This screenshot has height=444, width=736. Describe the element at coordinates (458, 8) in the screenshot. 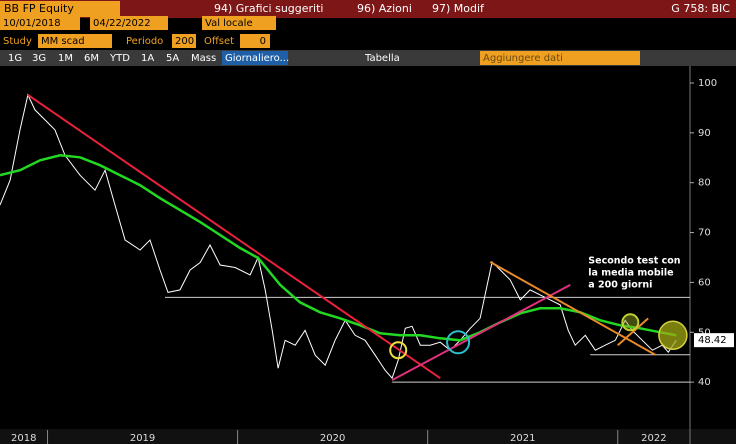

I see `menu-item: 97) Modif` at that location.